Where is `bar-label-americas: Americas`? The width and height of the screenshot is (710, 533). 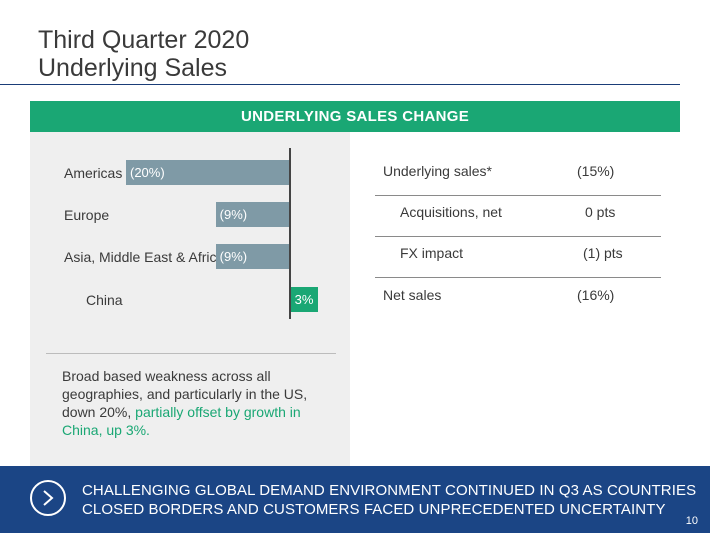
bar-label-americas: Americas is located at coordinates (93, 173).